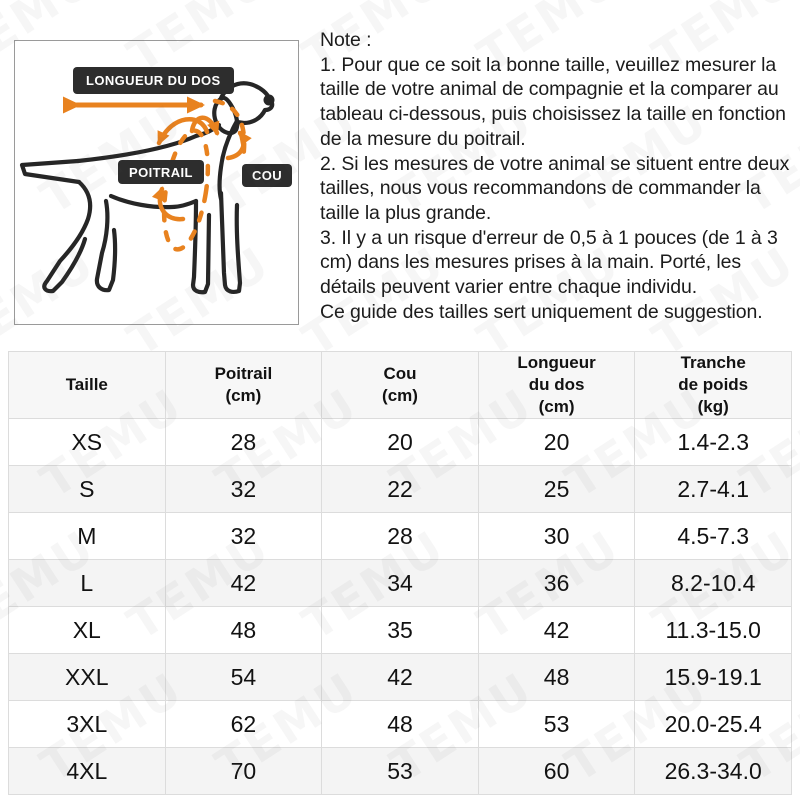 Image resolution: width=800 pixels, height=800 pixels. I want to click on neck-arrow-side, so click(238, 145).